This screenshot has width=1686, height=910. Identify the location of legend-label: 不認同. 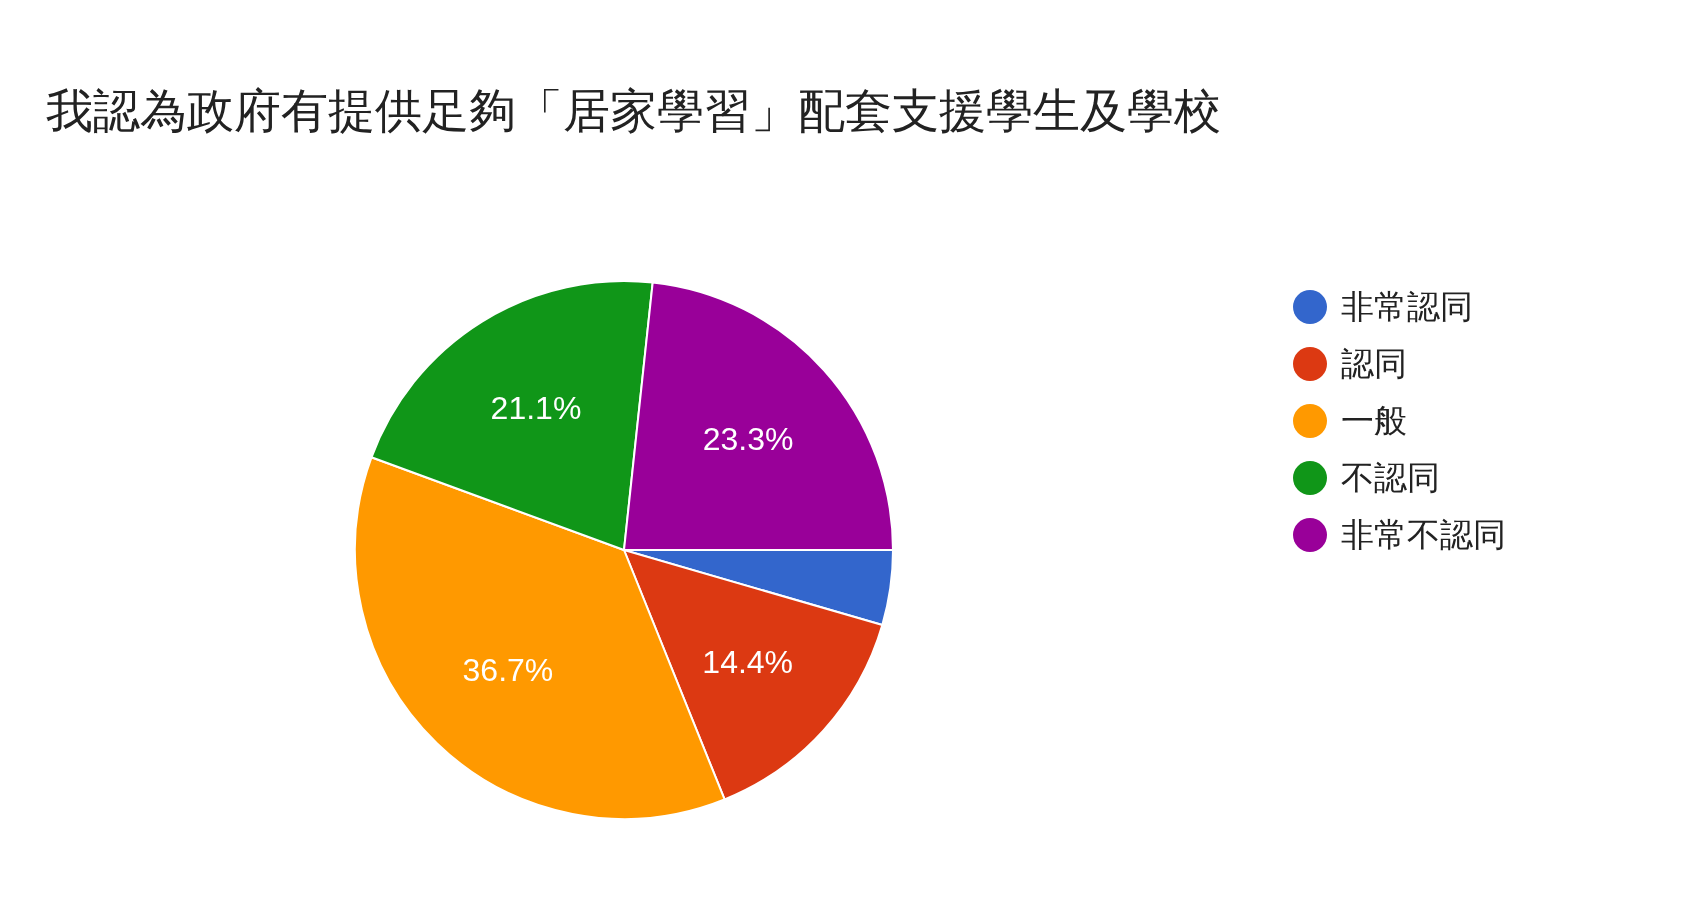
(1390, 478).